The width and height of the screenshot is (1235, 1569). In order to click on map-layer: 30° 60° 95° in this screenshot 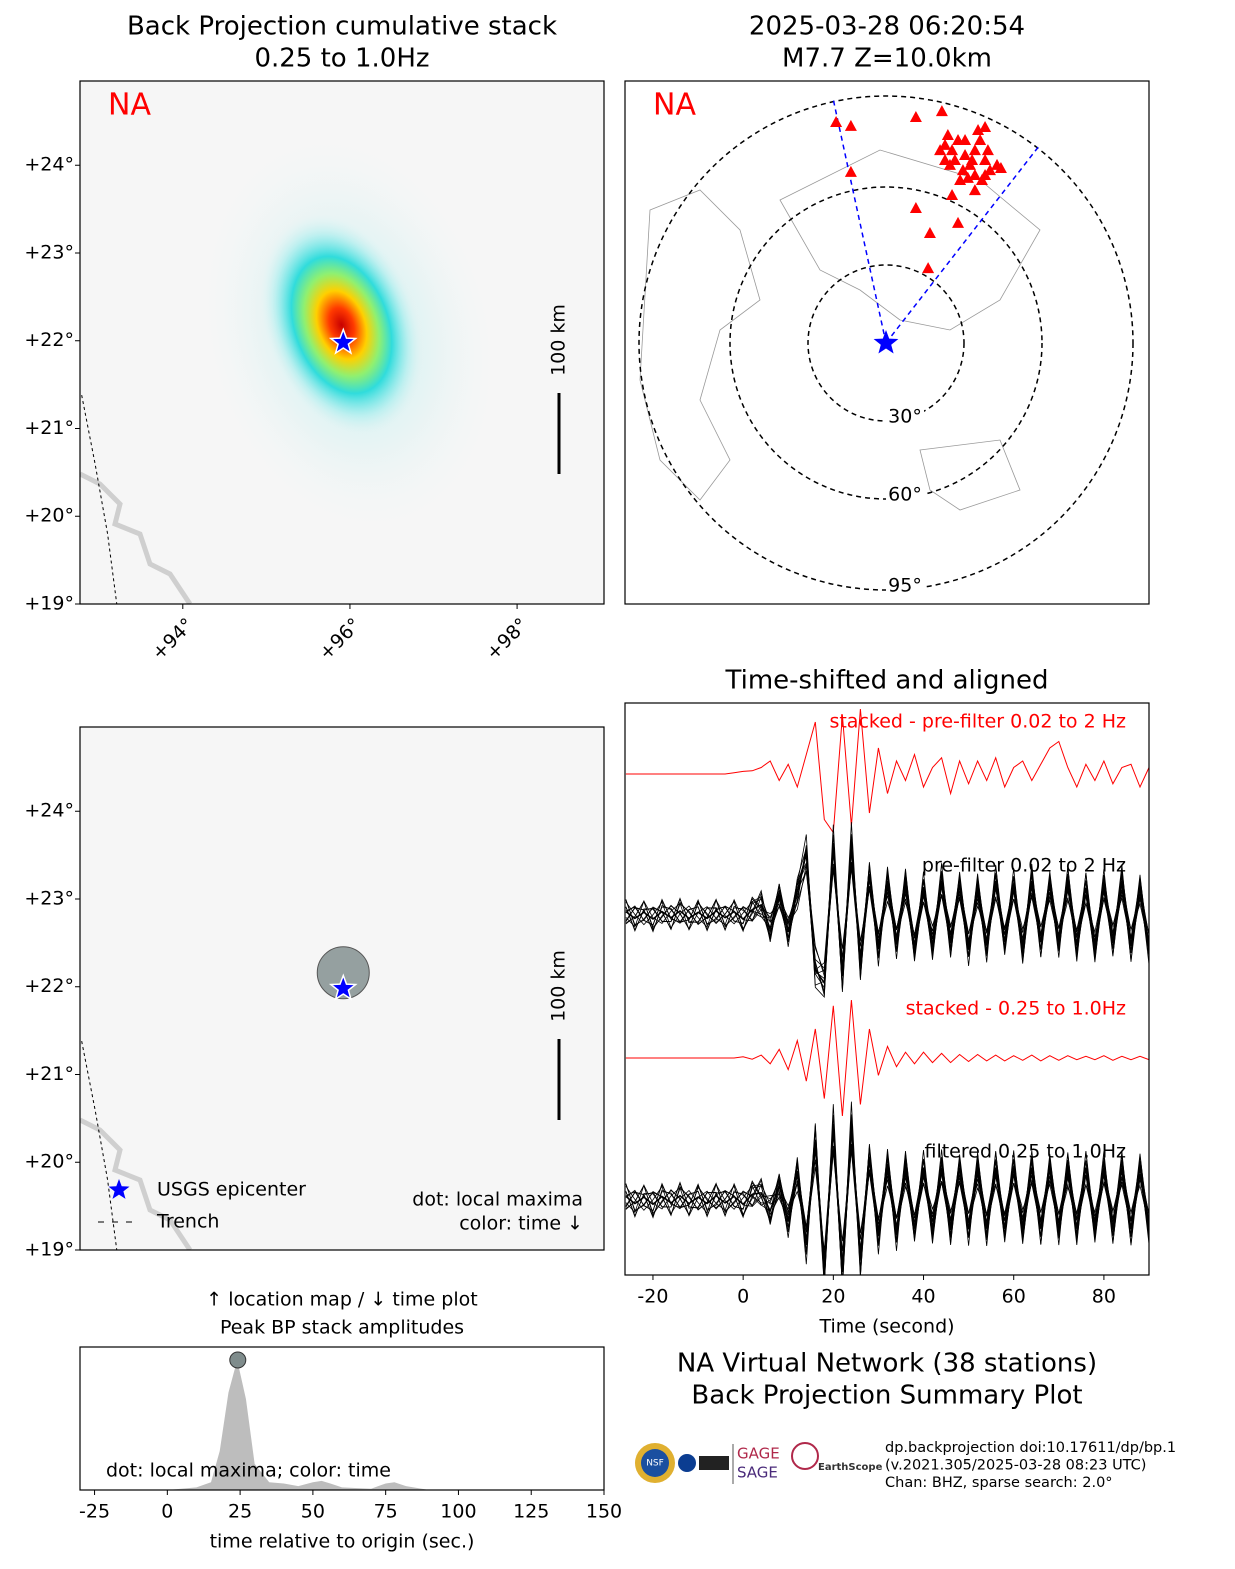, I will do `click(886, 346)`.